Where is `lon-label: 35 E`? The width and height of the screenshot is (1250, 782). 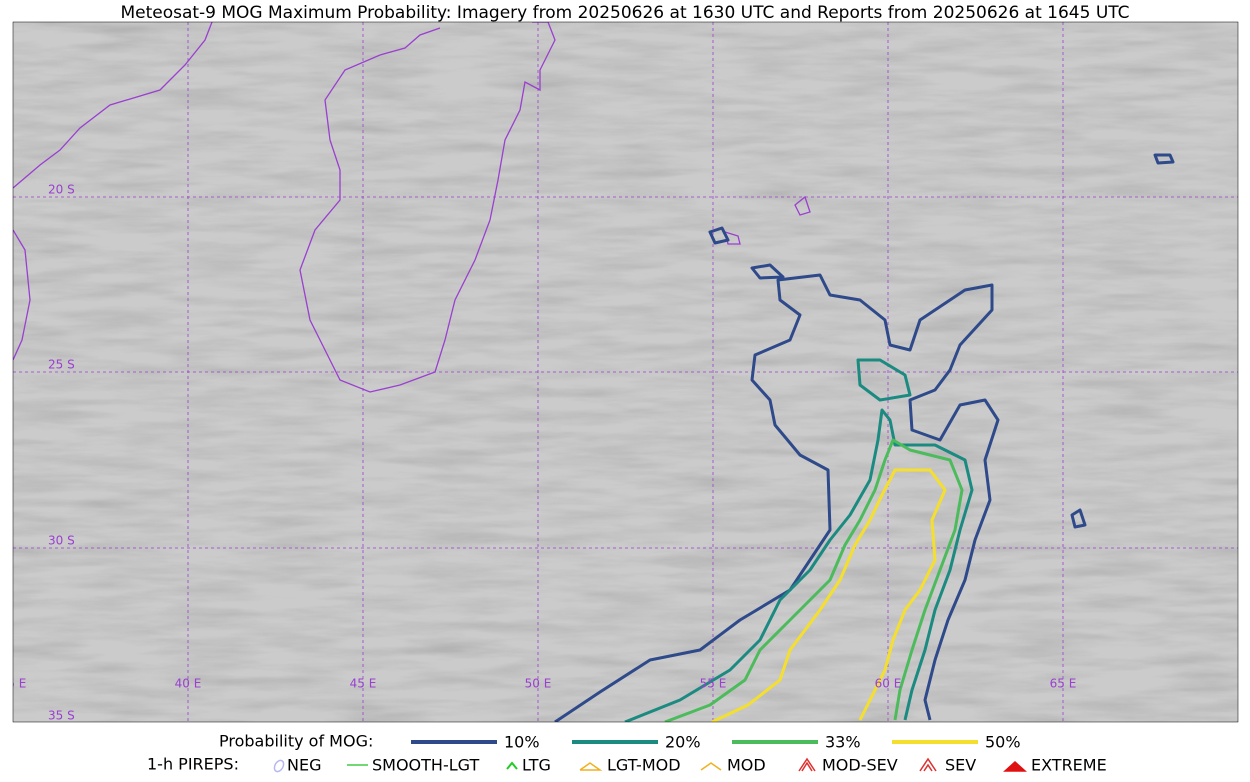
lon-label: 35 E is located at coordinates (13, 684).